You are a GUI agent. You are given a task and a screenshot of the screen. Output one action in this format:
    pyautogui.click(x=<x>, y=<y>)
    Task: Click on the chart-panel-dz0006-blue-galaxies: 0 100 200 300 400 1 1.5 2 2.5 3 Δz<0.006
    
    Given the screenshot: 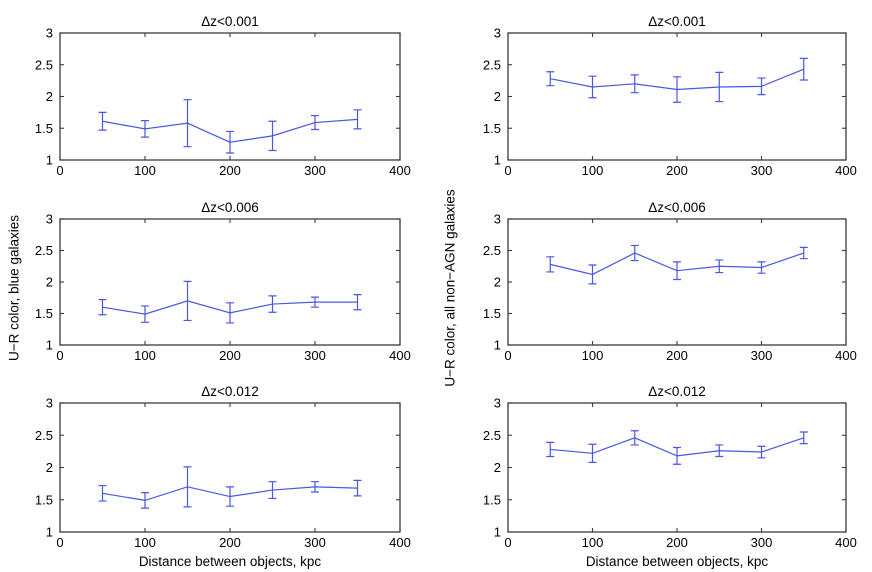 What is the action you would take?
    pyautogui.click(x=223, y=282)
    